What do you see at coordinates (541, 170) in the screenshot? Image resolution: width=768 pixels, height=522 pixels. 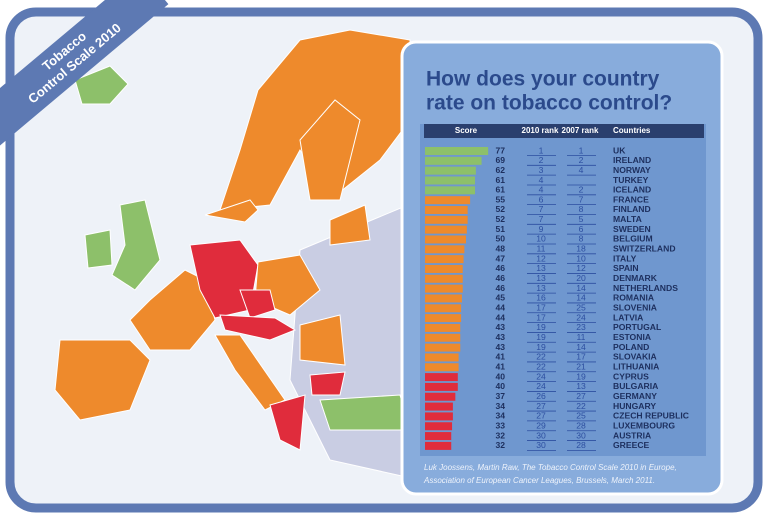 I see `rank-2010: 3` at bounding box center [541, 170].